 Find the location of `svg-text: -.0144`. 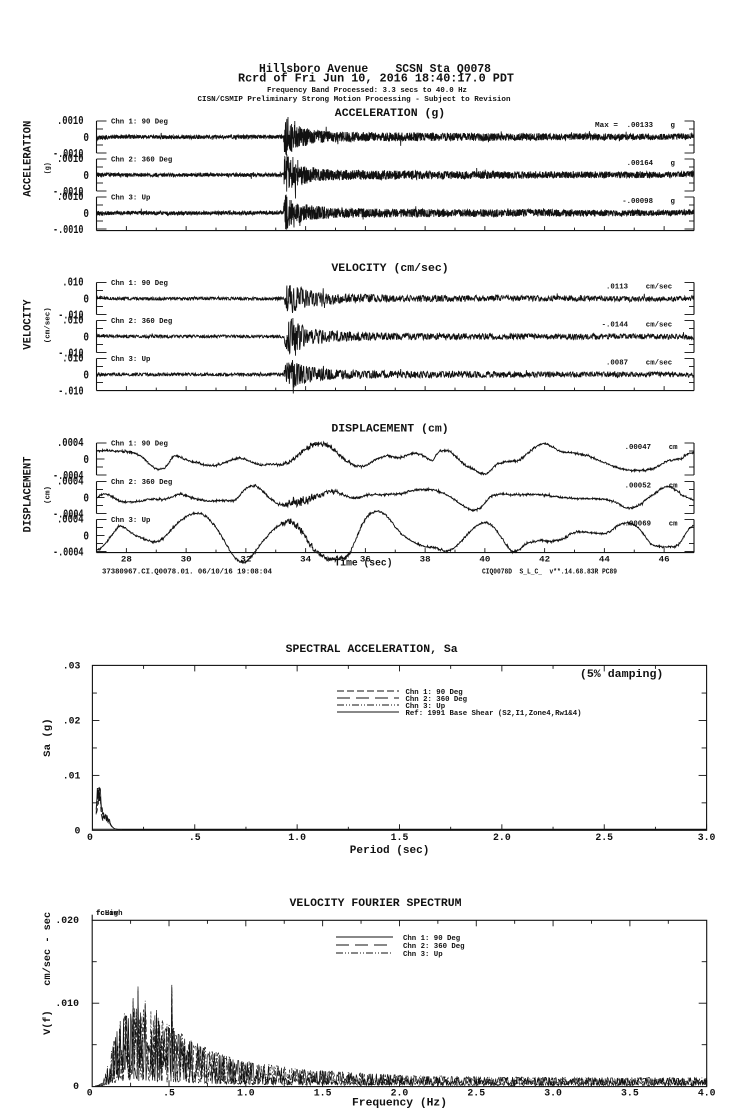

svg-text: -.0144 is located at coordinates (615, 326).